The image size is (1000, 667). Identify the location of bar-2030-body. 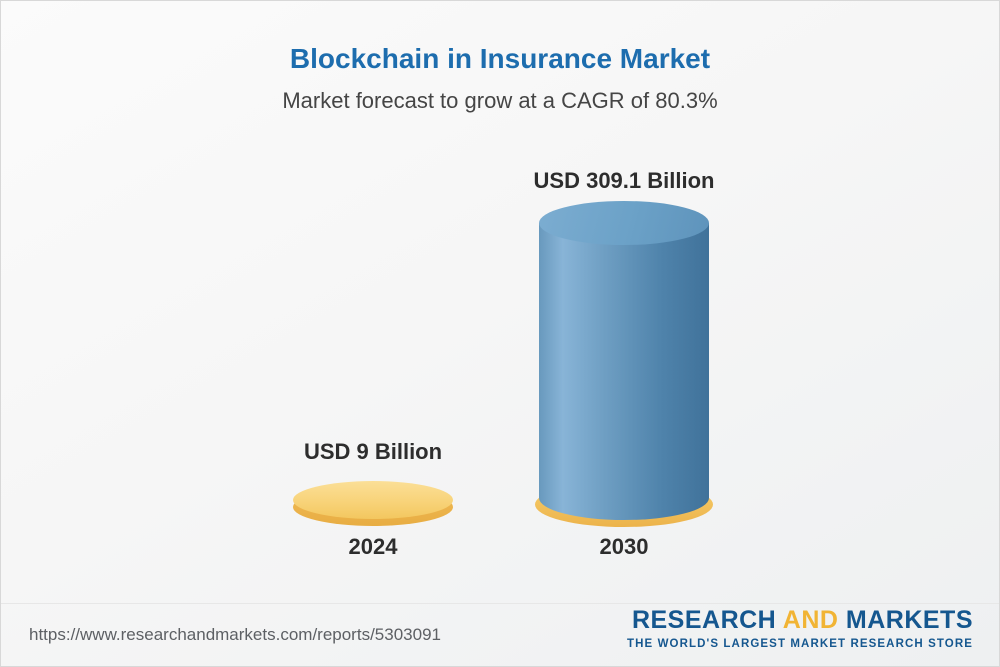
(624, 360).